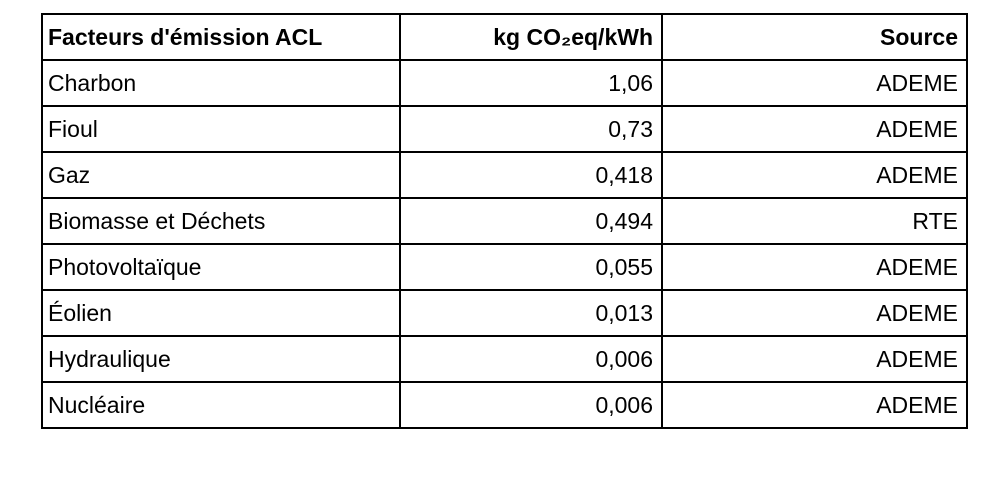 This screenshot has height=504, width=1006. I want to click on header-cell: Facteurs d'émission ACL, so click(221, 37).